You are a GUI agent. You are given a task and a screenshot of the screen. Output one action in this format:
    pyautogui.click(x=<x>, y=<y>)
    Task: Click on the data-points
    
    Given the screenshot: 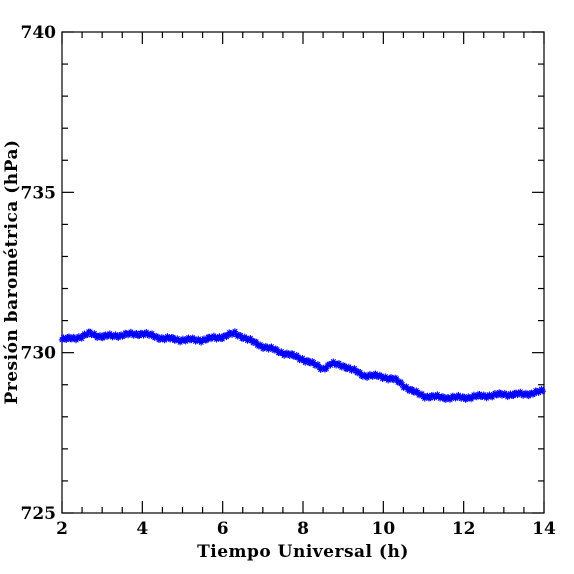 What is the action you would take?
    pyautogui.click(x=302, y=365)
    